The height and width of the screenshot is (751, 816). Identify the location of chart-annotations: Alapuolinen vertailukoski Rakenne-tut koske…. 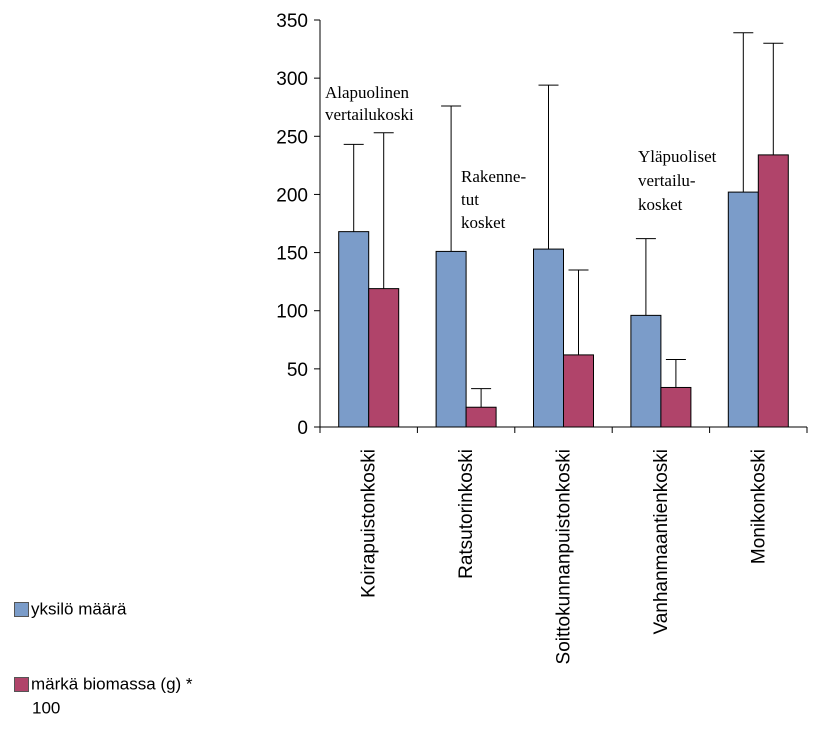
(521, 157).